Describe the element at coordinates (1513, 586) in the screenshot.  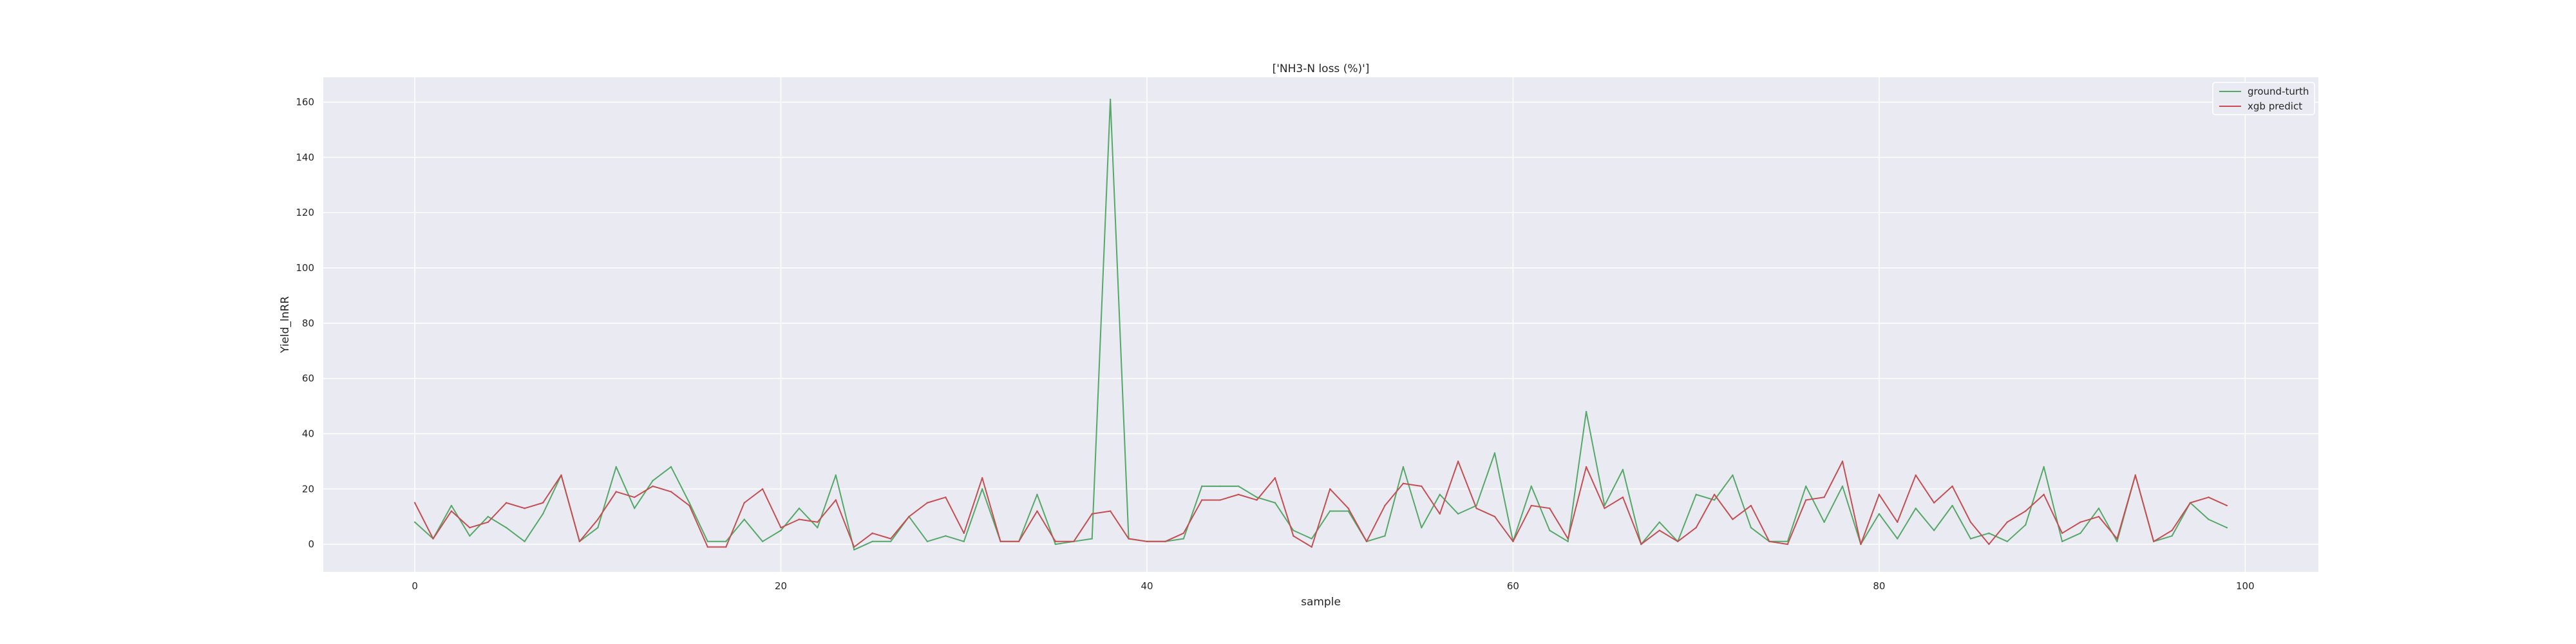
I see `x-tick-label: 60` at that location.